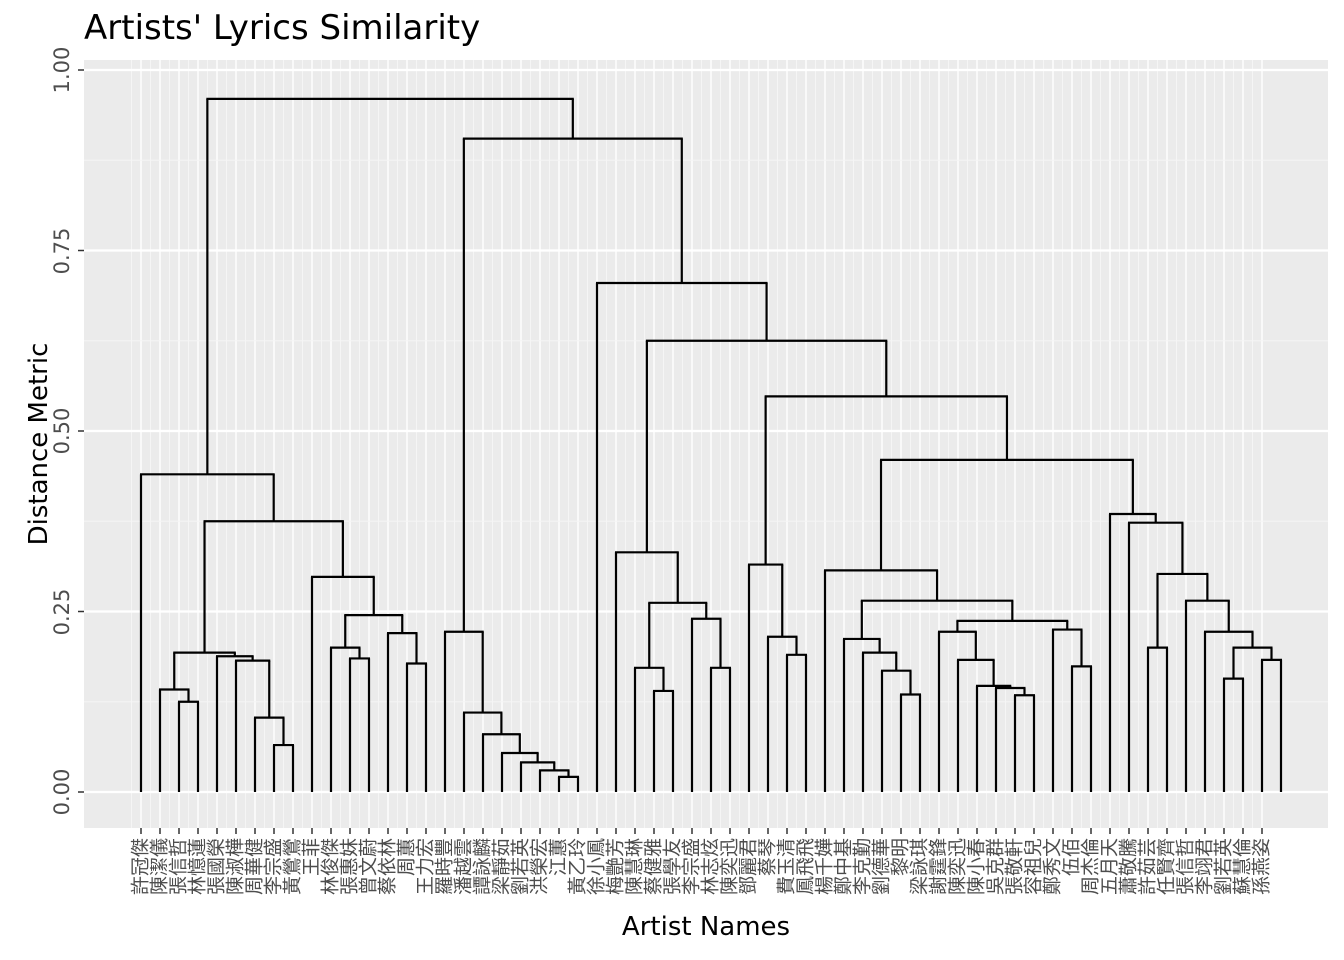 This screenshot has height=960, width=1344. What do you see at coordinates (502, 866) in the screenshot?
I see `x-tick-label: 梁靜茹` at bounding box center [502, 866].